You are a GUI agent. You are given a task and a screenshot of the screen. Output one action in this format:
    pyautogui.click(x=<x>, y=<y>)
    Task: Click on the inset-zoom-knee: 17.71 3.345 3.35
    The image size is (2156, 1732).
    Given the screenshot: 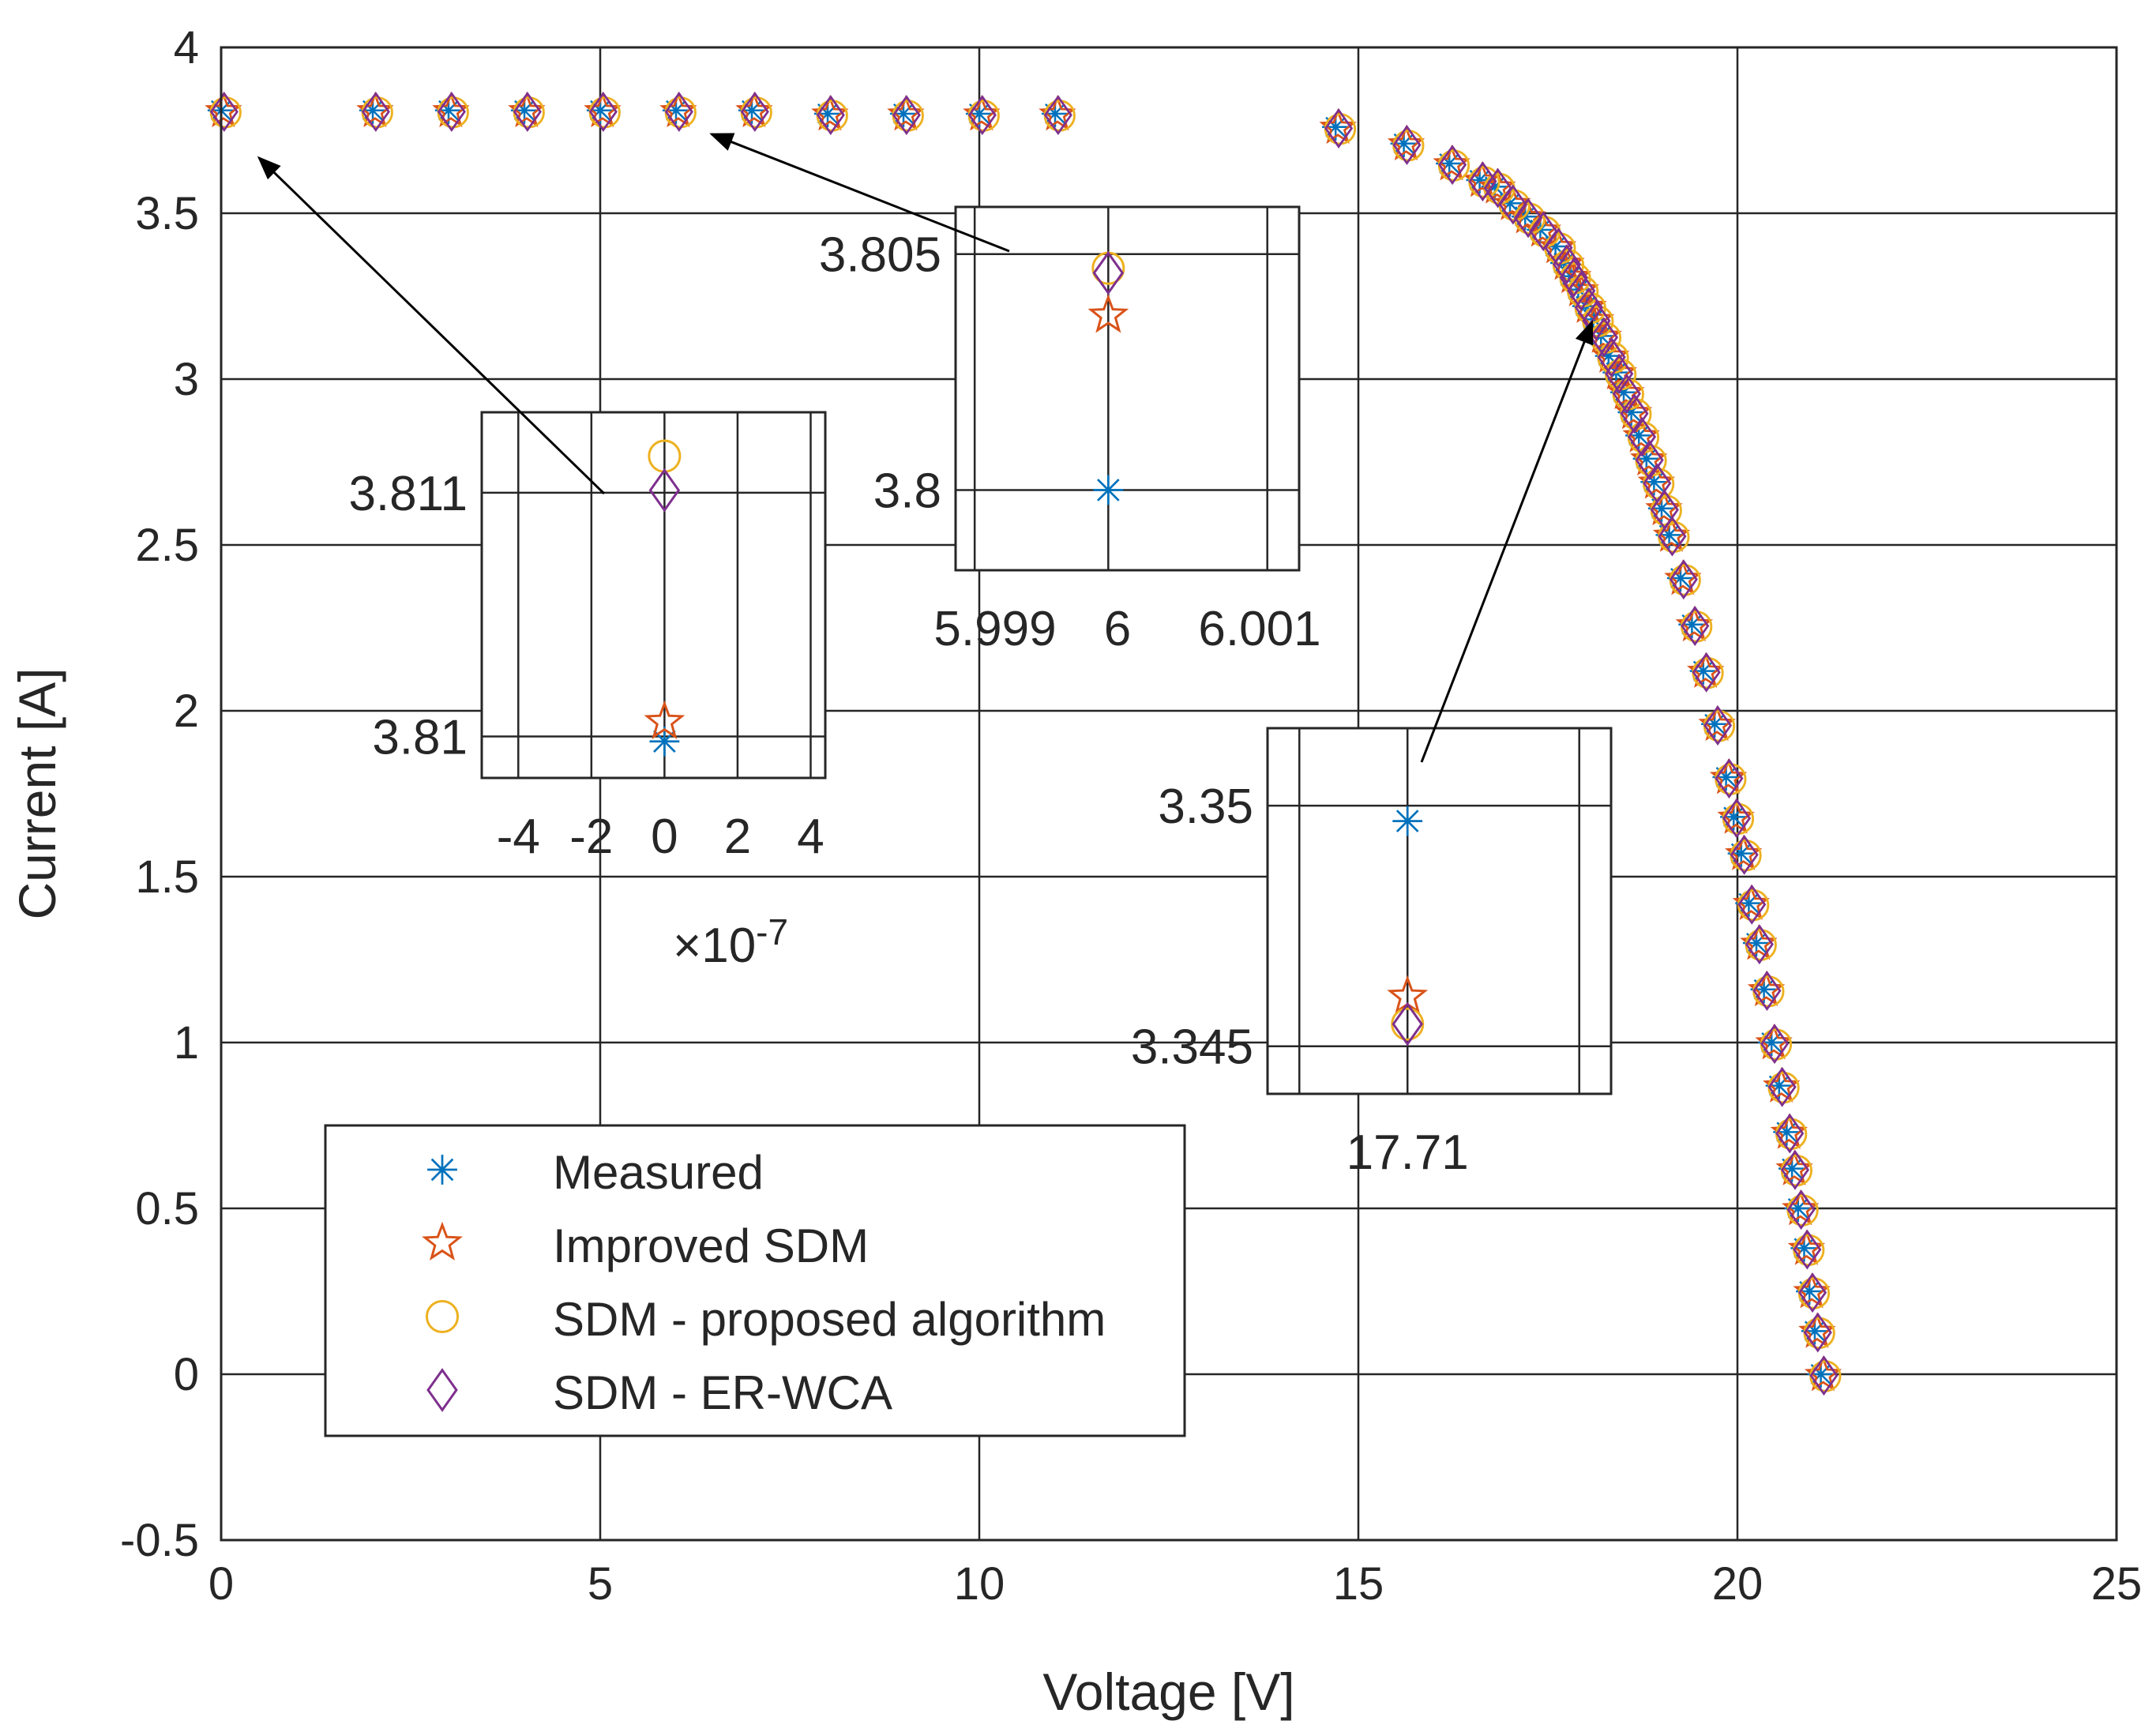 What is the action you would take?
    pyautogui.click(x=1372, y=954)
    